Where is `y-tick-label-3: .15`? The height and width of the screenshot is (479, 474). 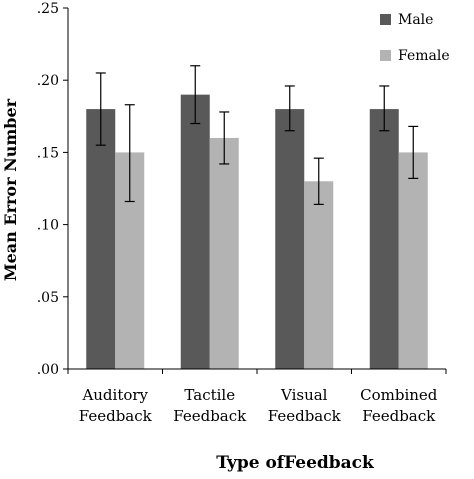
y-tick-label-3: .15 is located at coordinates (48, 153).